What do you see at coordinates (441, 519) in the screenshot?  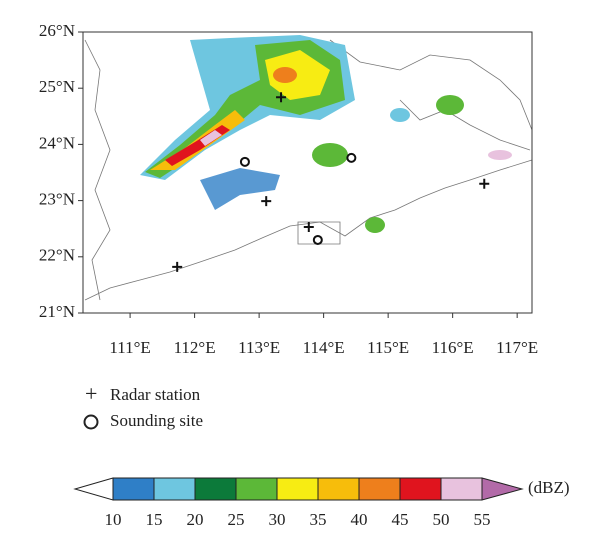 I see `colorbar-label: 50` at bounding box center [441, 519].